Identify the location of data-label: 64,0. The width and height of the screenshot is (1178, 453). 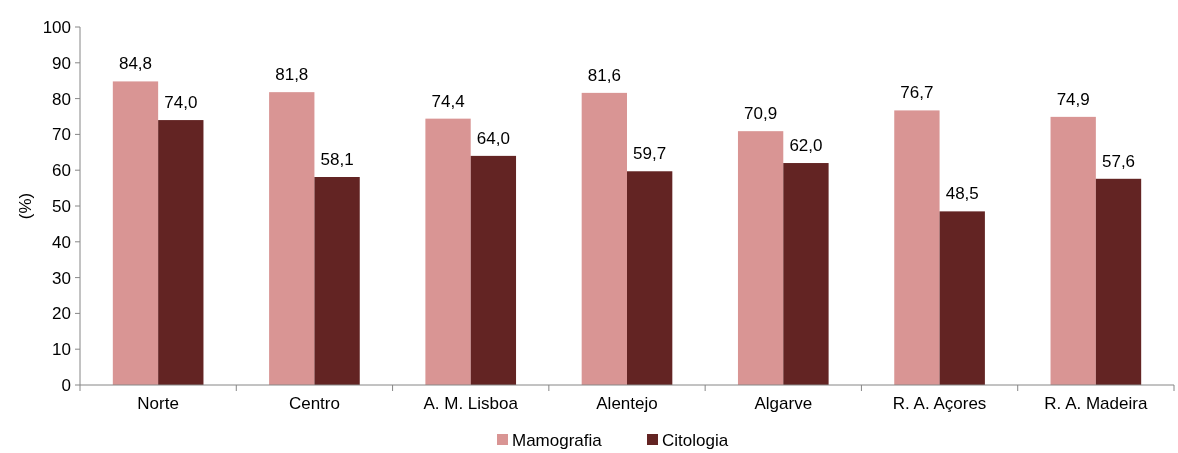
(493, 138).